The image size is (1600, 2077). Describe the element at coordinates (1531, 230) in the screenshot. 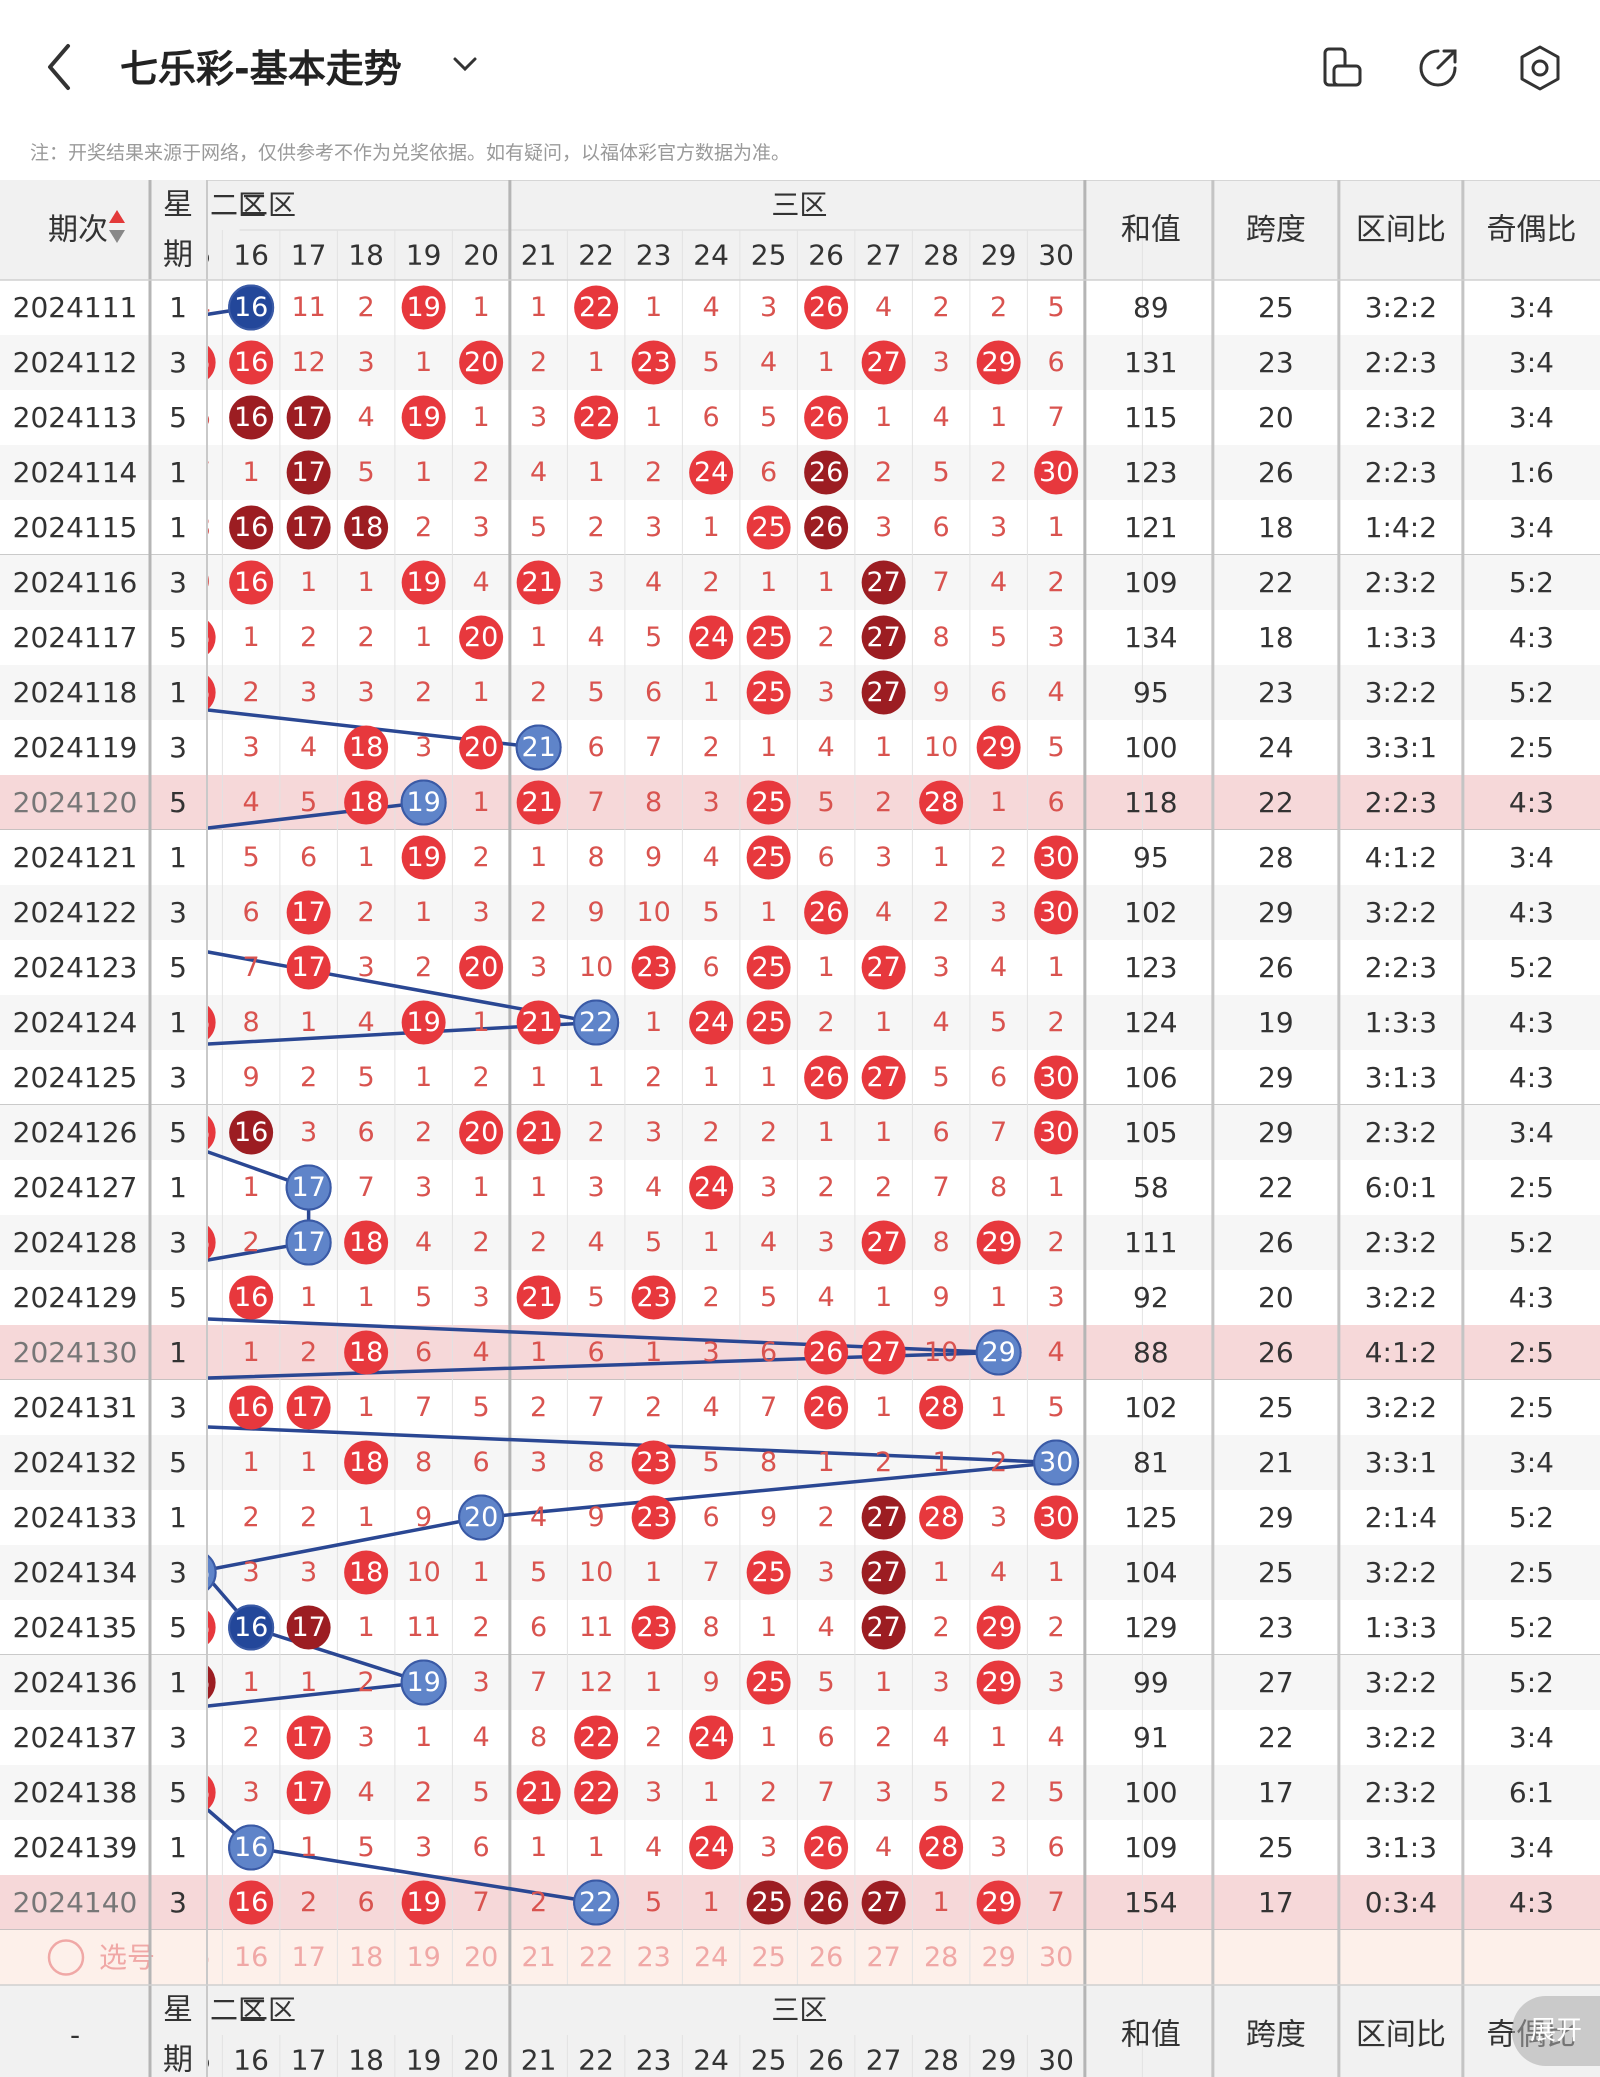

I see `header-oddeven: 奇偶比` at that location.